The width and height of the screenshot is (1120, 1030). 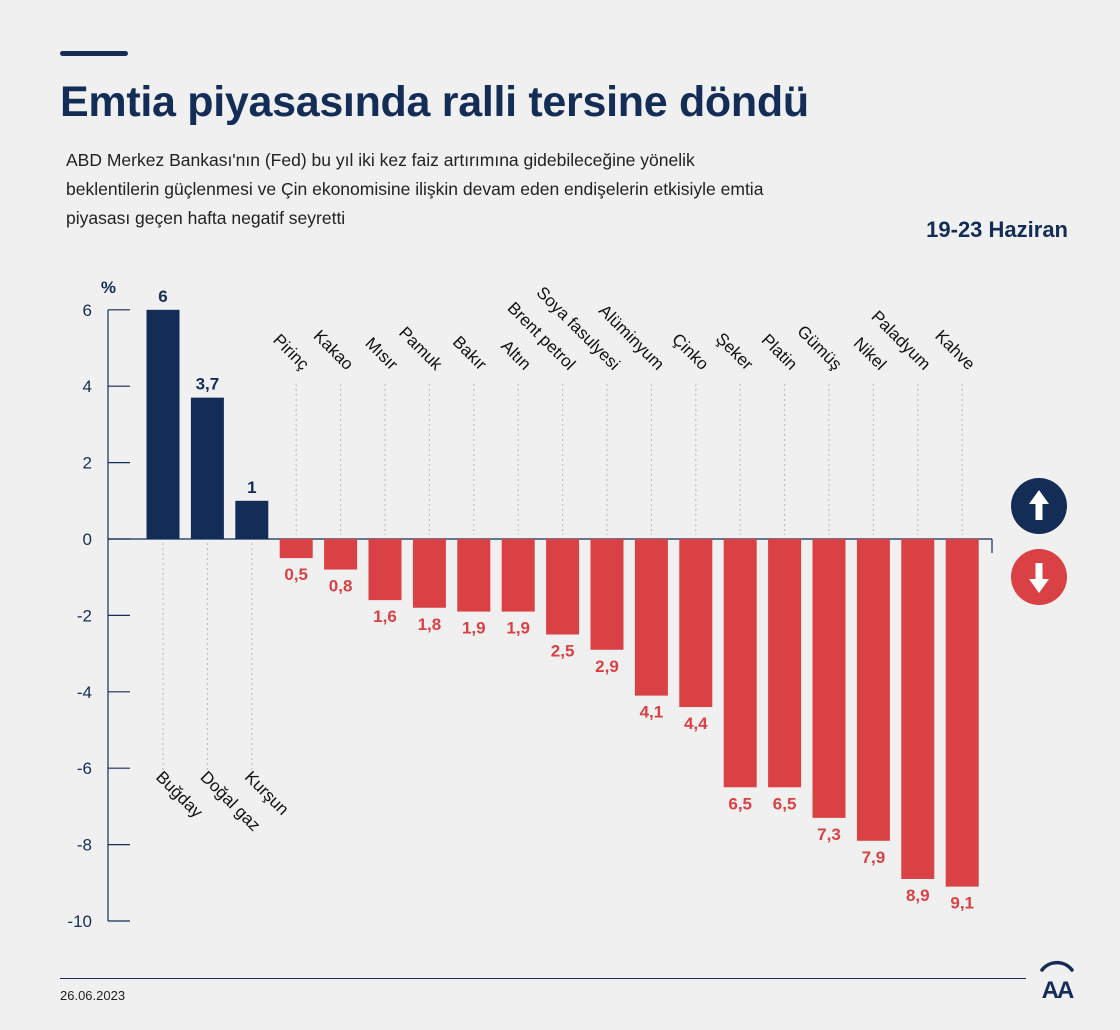 What do you see at coordinates (470, 353) in the screenshot?
I see `category-label: Bakır` at bounding box center [470, 353].